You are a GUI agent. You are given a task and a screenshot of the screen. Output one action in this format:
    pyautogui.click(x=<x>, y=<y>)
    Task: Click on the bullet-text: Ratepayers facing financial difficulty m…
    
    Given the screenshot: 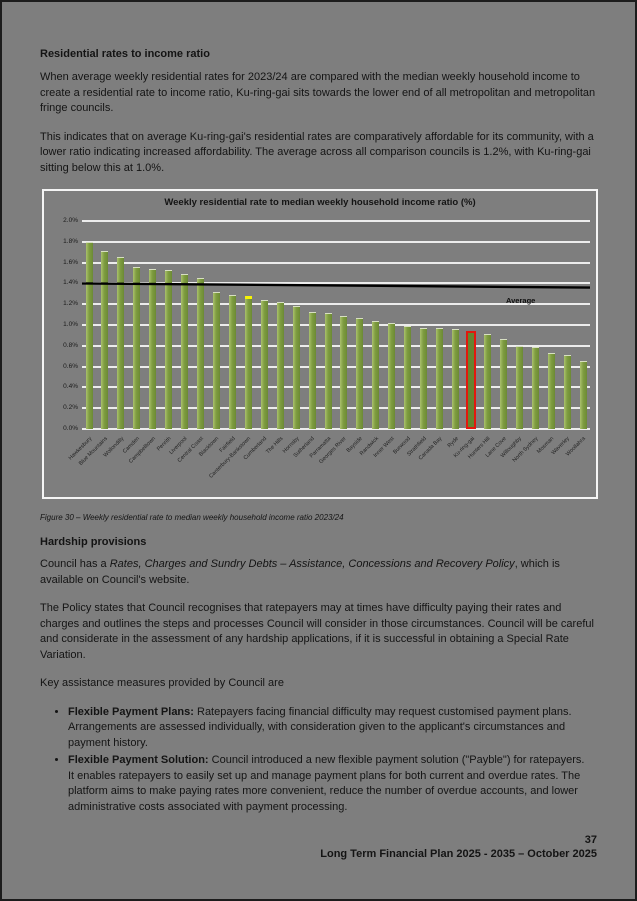 What is the action you would take?
    pyautogui.click(x=320, y=727)
    